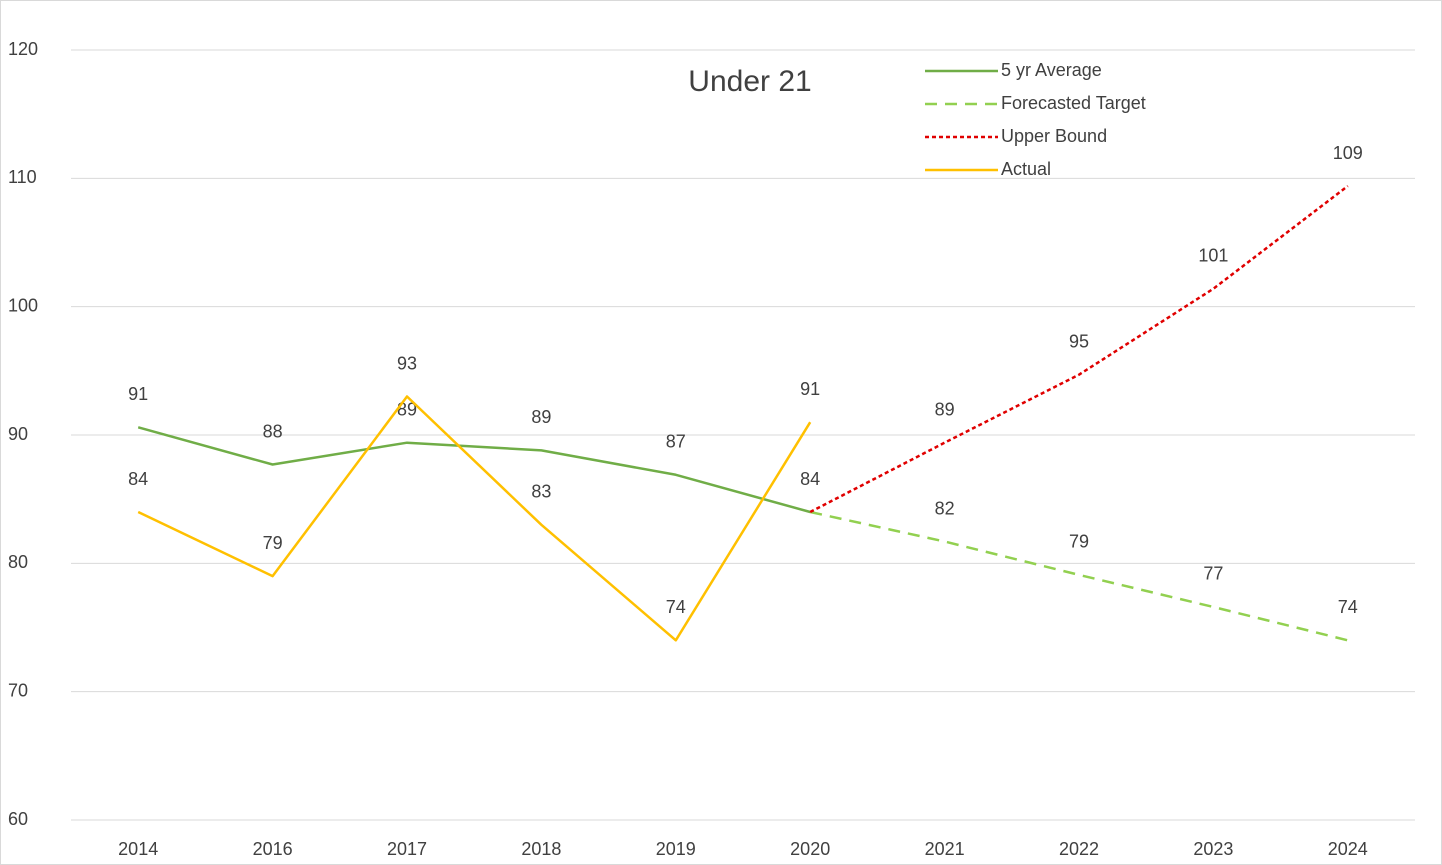  What do you see at coordinates (23, 305) in the screenshot?
I see `y-tick-label: 100` at bounding box center [23, 305].